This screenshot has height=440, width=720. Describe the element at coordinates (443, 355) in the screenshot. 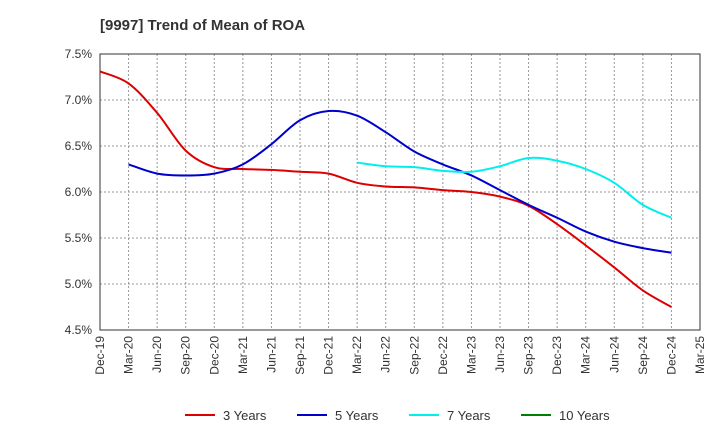

I see `x-tick-label: Dec-22` at that location.